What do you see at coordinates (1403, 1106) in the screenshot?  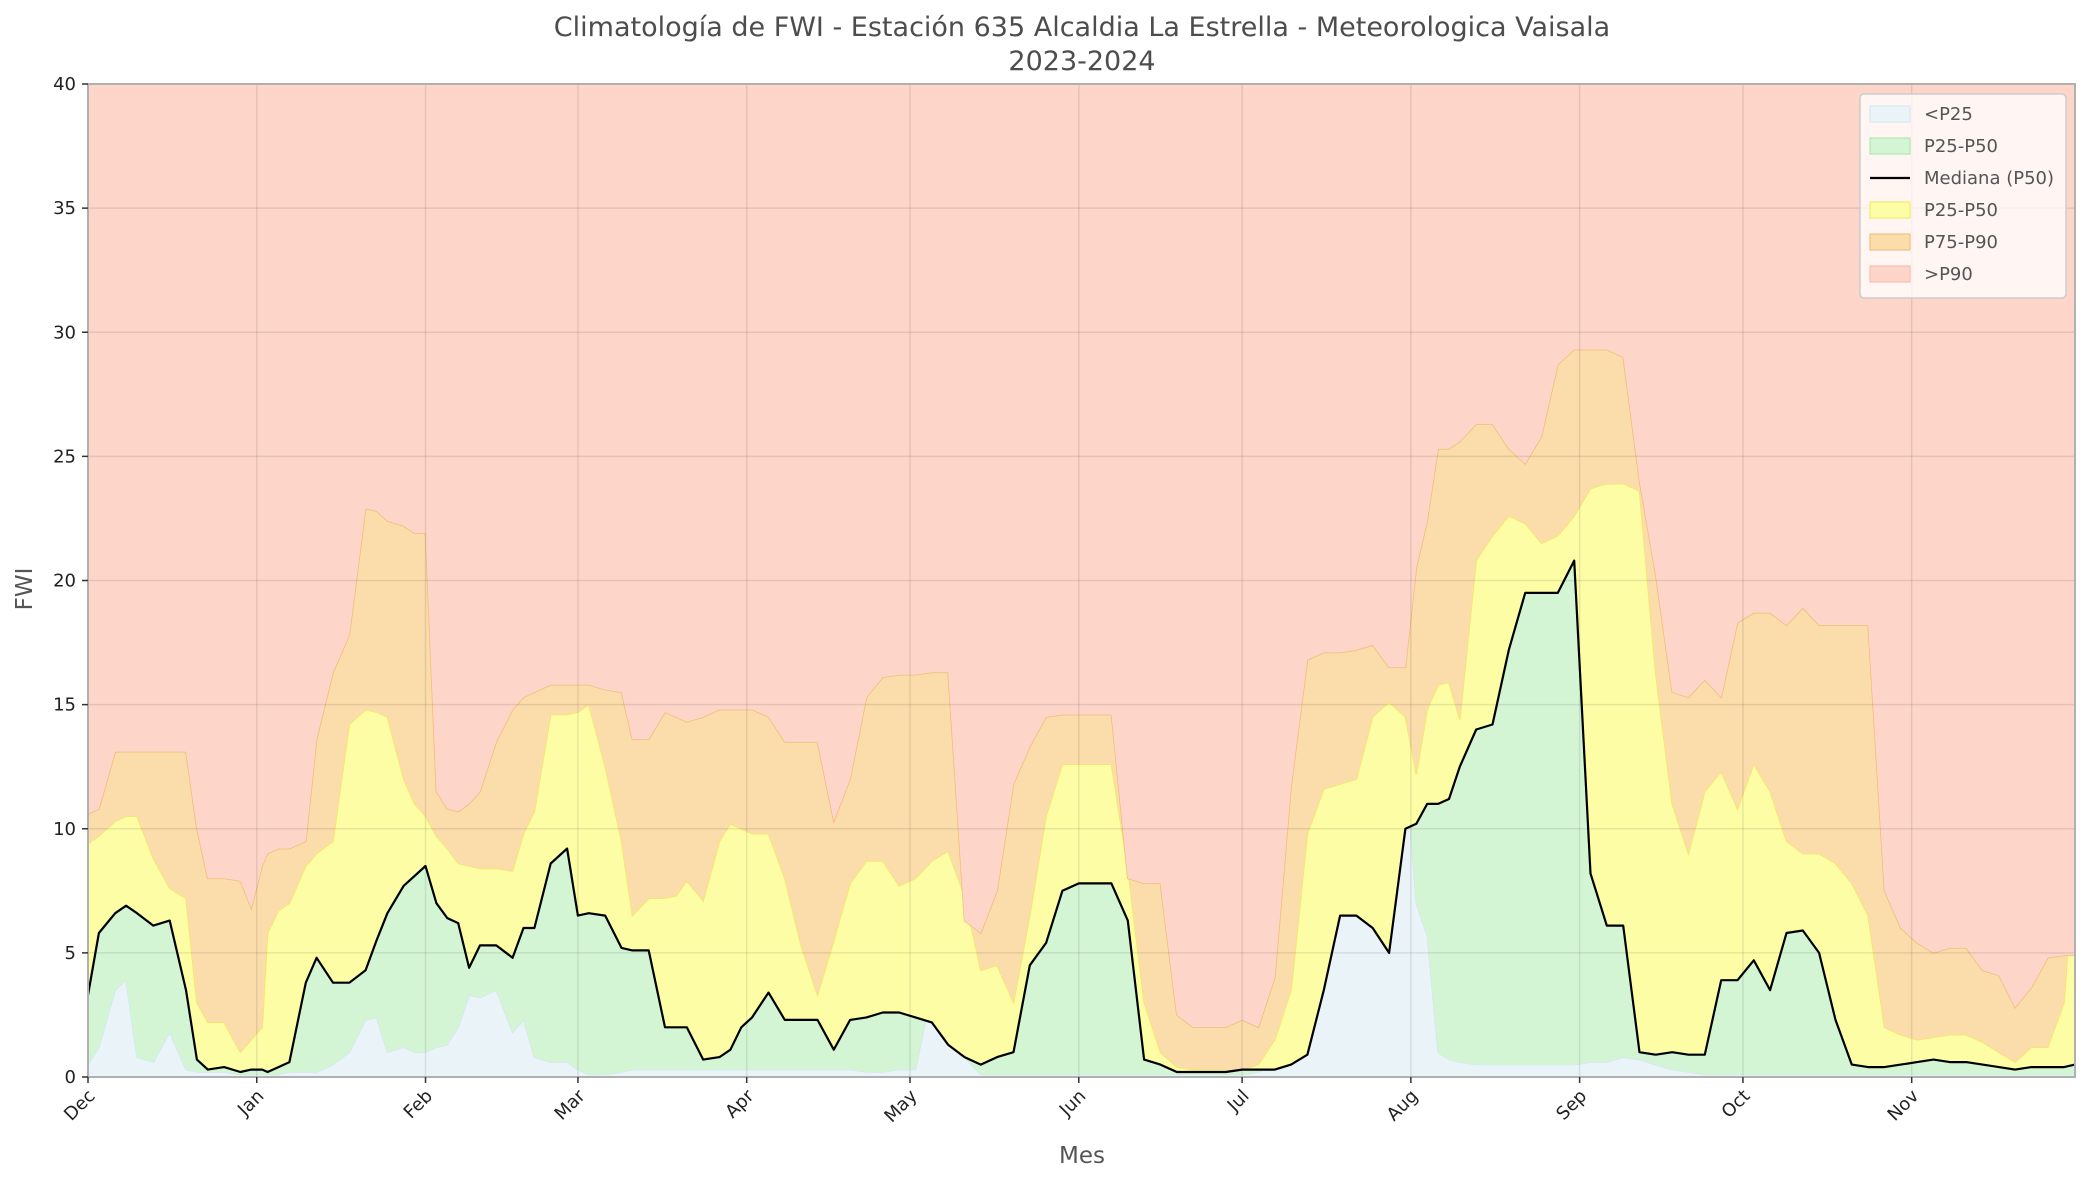 I see `x-tick-label: Aug` at bounding box center [1403, 1106].